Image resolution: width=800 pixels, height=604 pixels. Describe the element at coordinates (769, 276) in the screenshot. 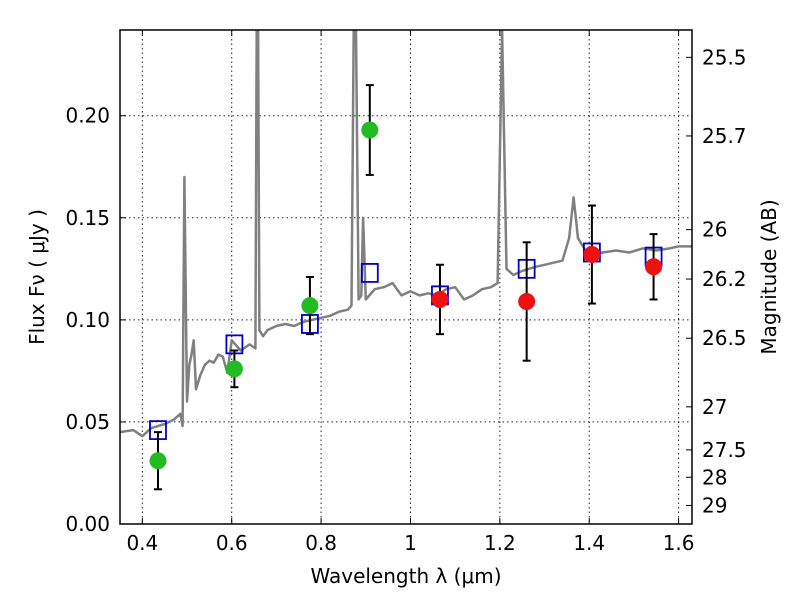

I see `y2-axis-label: Magnitude (AB)` at that location.